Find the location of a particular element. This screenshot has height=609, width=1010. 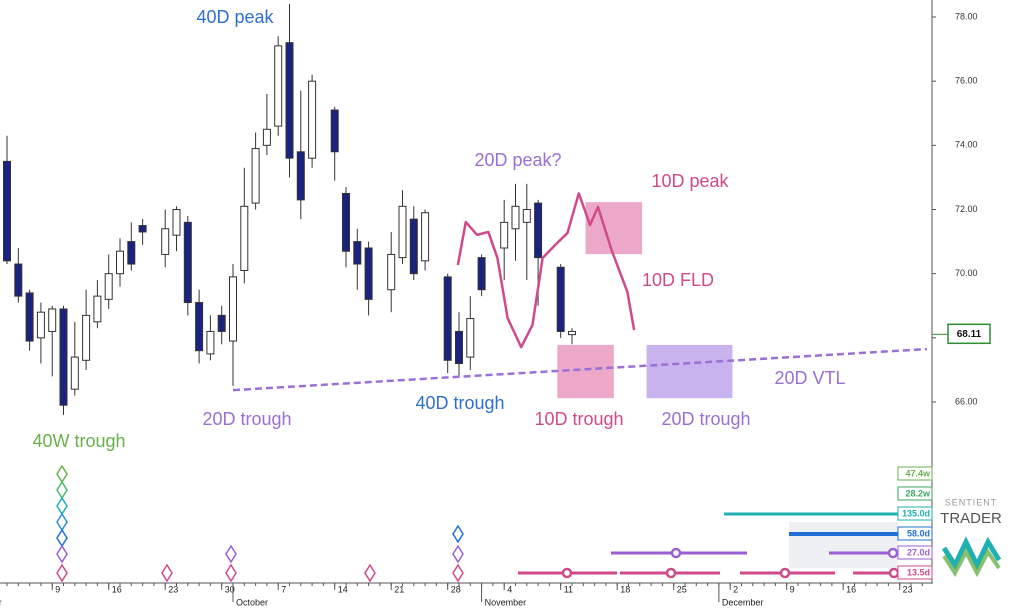

annotation: 40D trough is located at coordinates (459, 403).